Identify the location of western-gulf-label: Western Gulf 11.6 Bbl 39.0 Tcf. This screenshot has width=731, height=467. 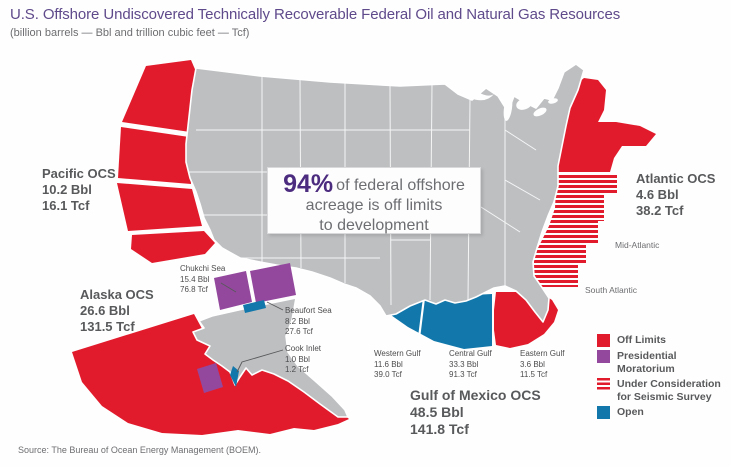
(397, 365).